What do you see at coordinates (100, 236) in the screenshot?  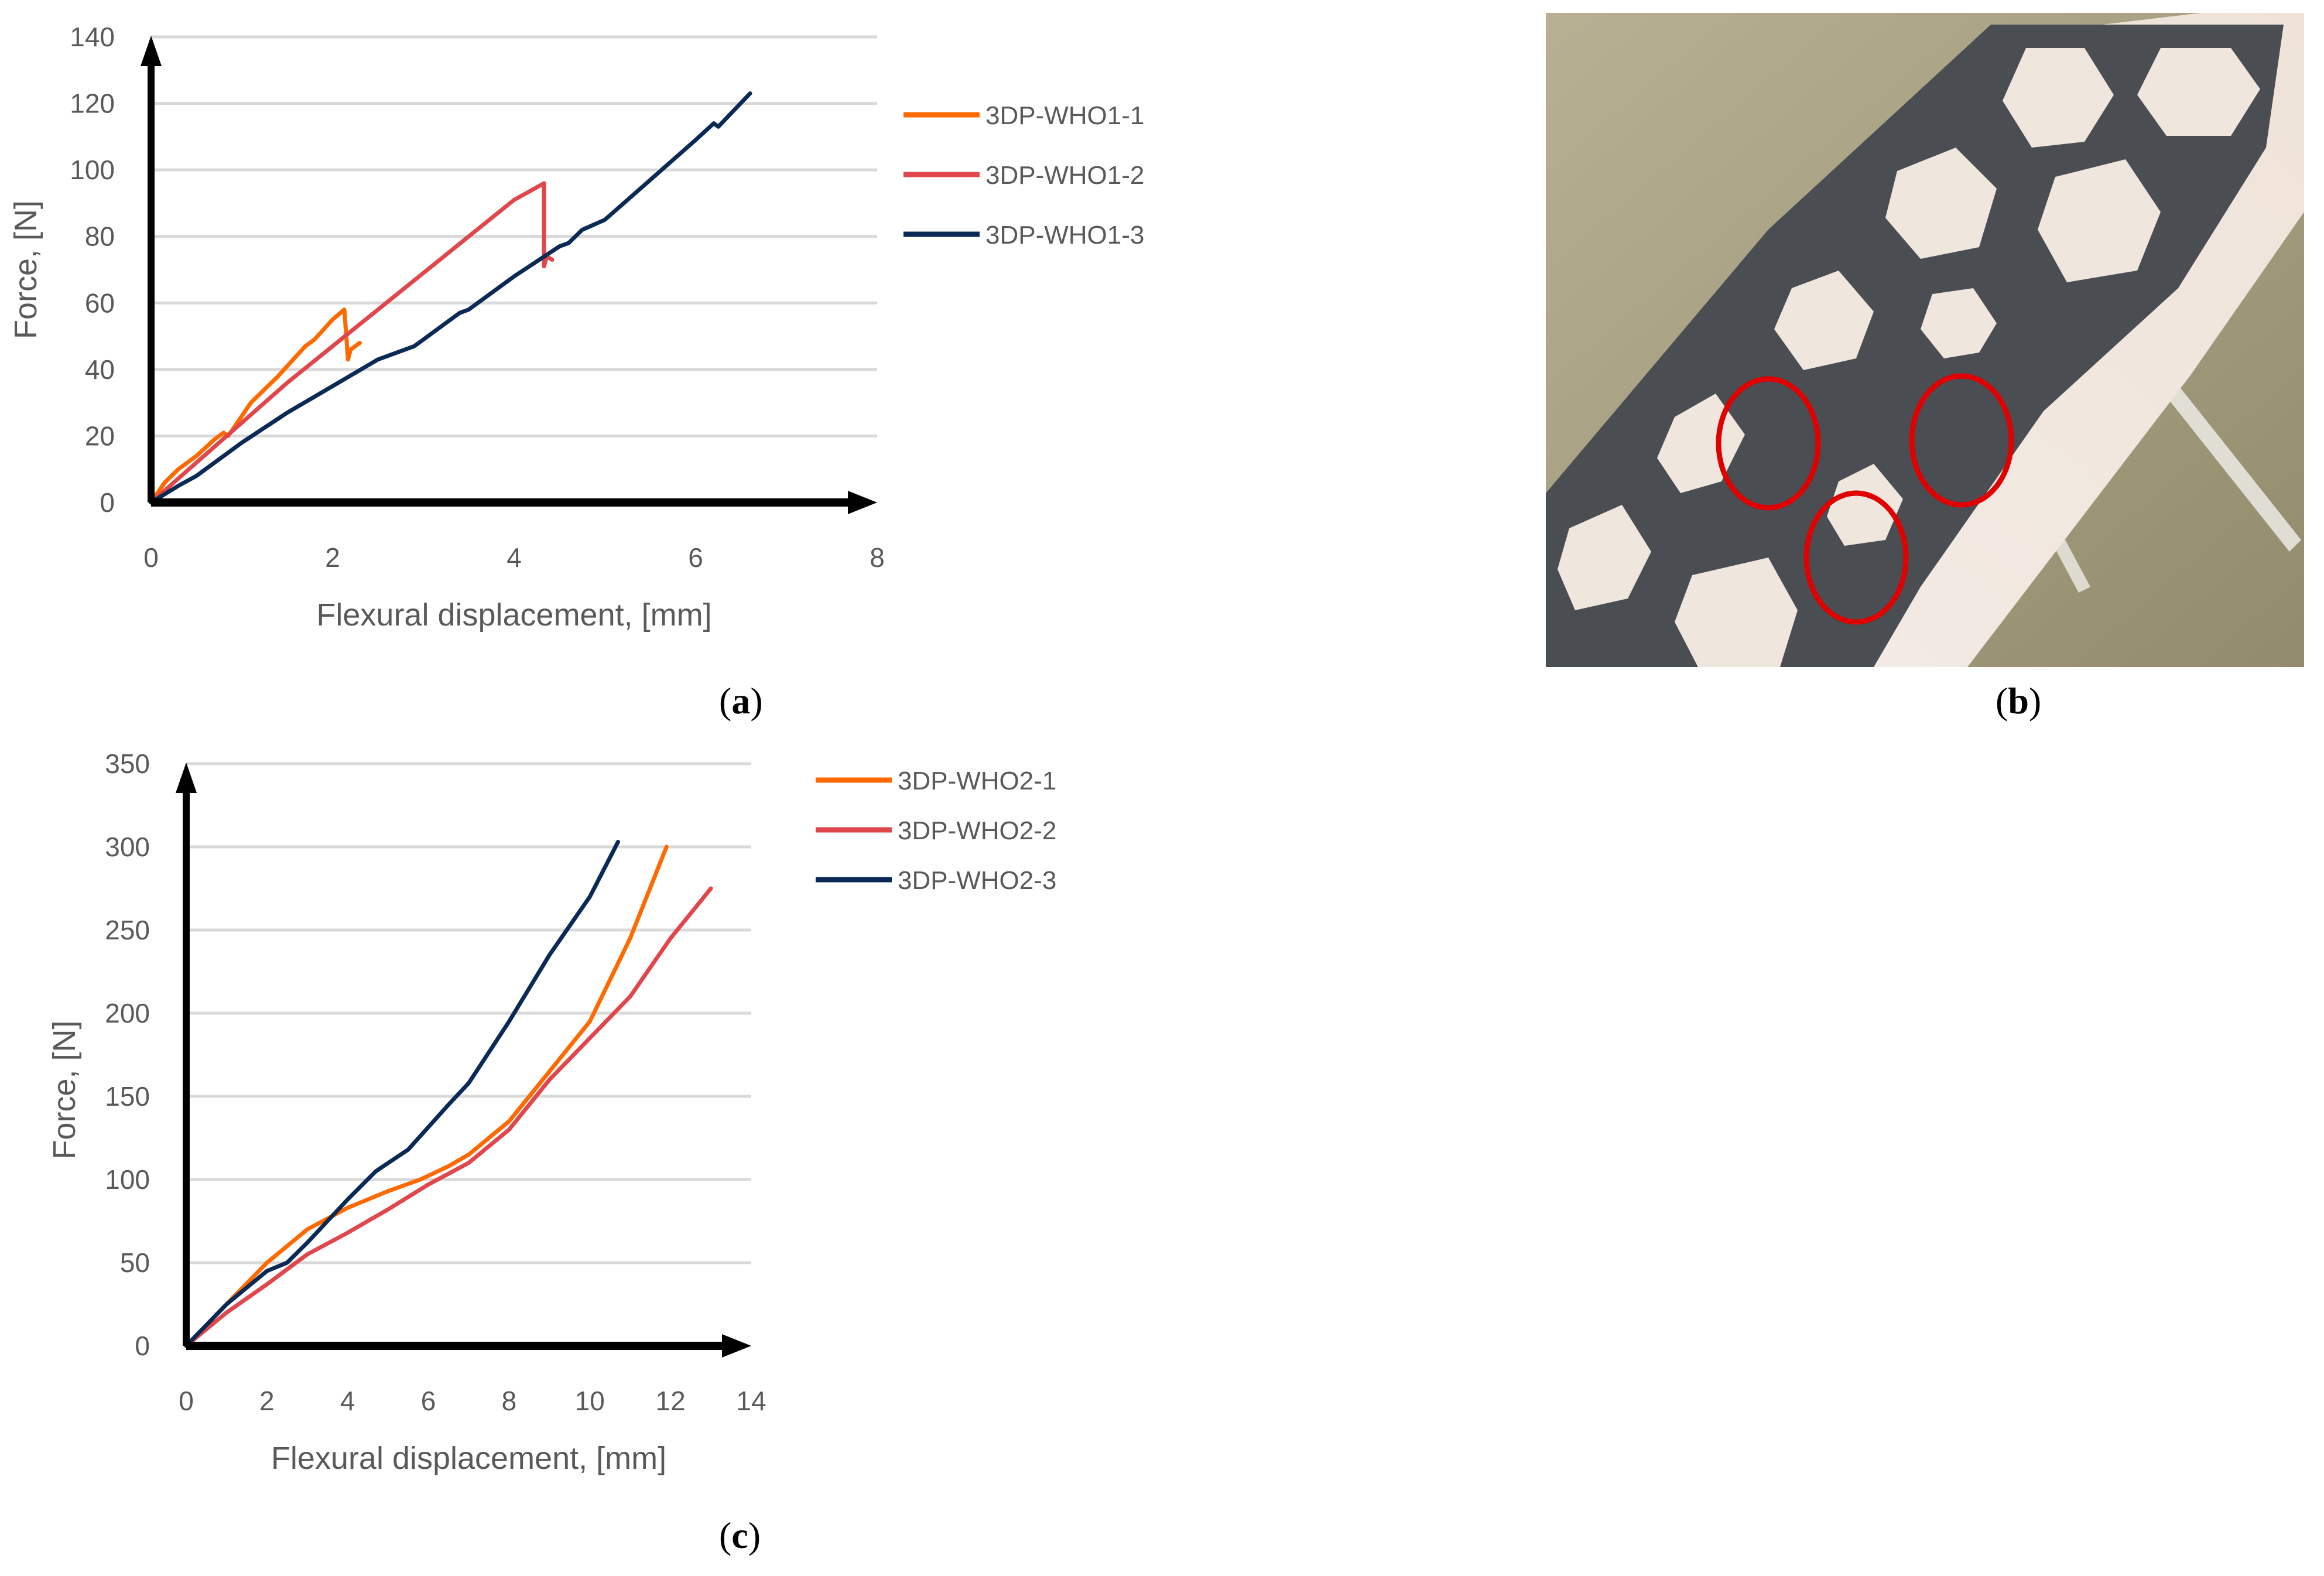 I see `y-tick-label: 80` at bounding box center [100, 236].